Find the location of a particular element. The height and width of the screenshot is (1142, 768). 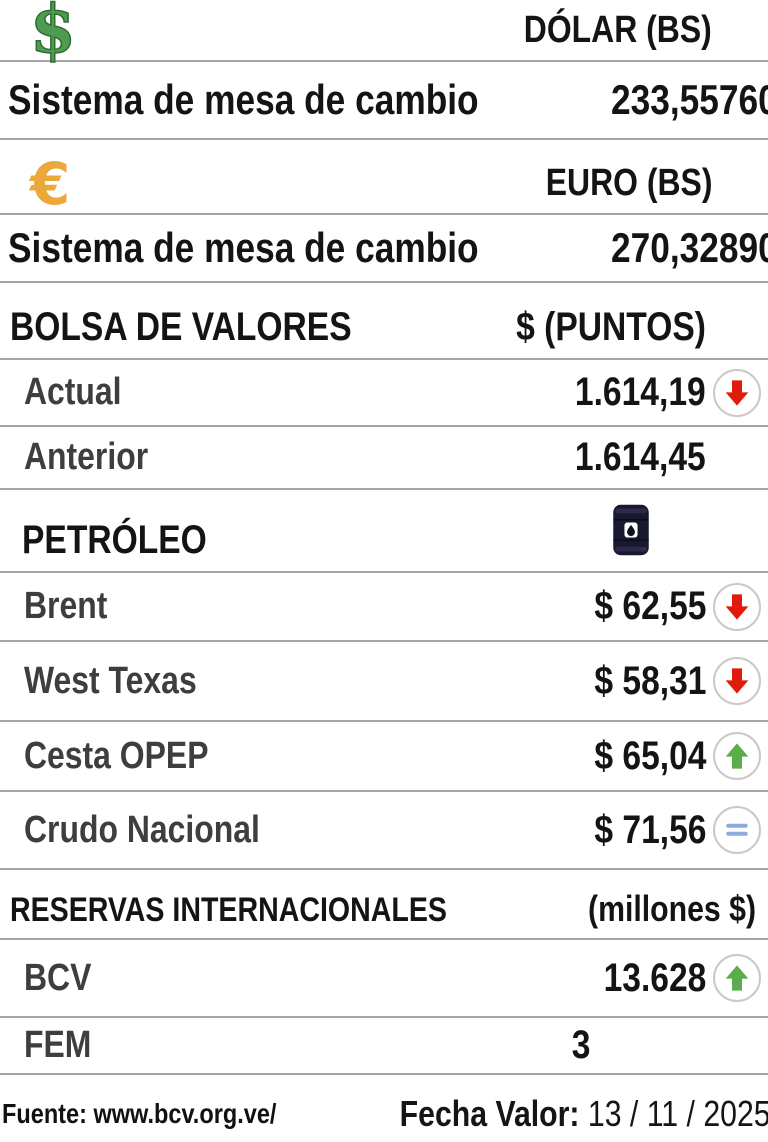

row-label: Actual is located at coordinates (73, 392).